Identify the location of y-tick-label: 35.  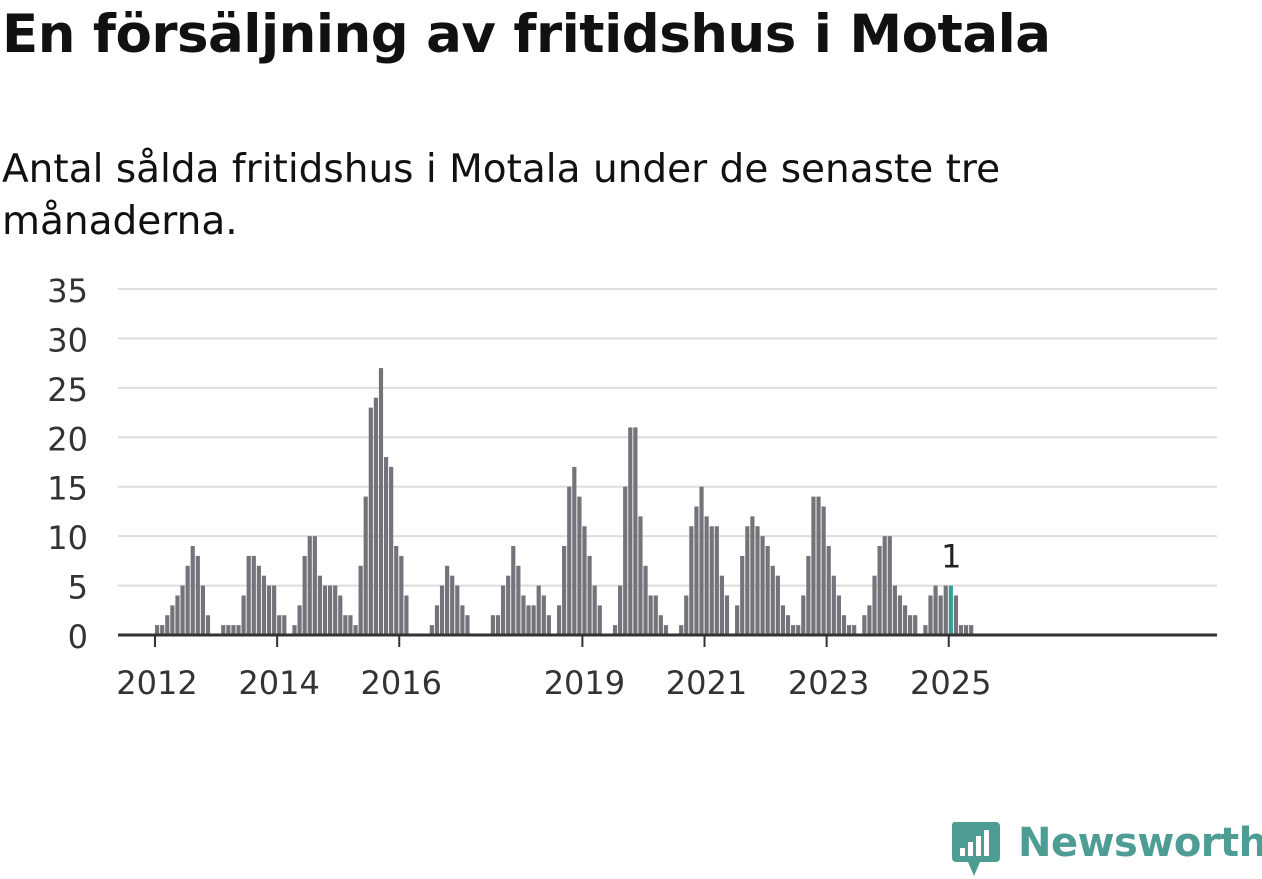
(67, 291).